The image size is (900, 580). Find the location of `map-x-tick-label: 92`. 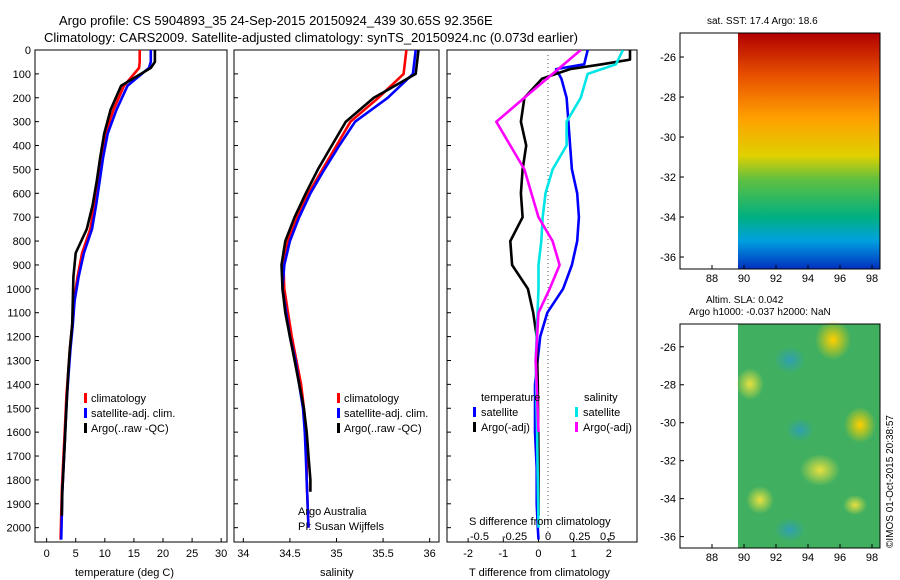

map-x-tick-label: 92 is located at coordinates (776, 558).